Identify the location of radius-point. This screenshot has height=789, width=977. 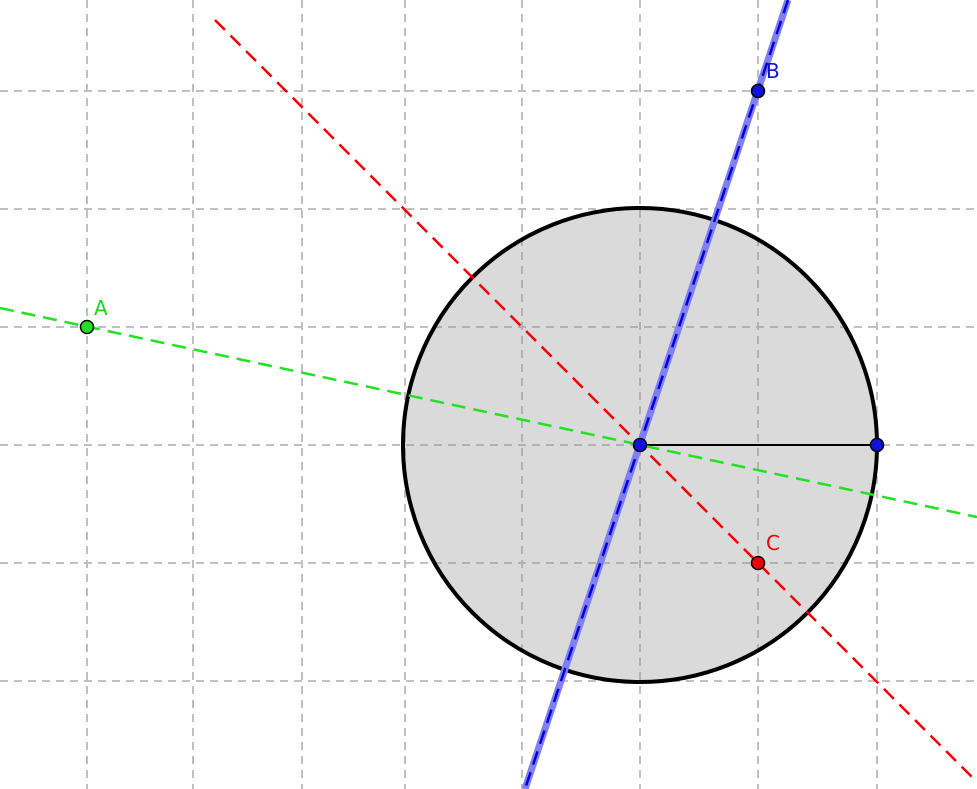
(877, 445).